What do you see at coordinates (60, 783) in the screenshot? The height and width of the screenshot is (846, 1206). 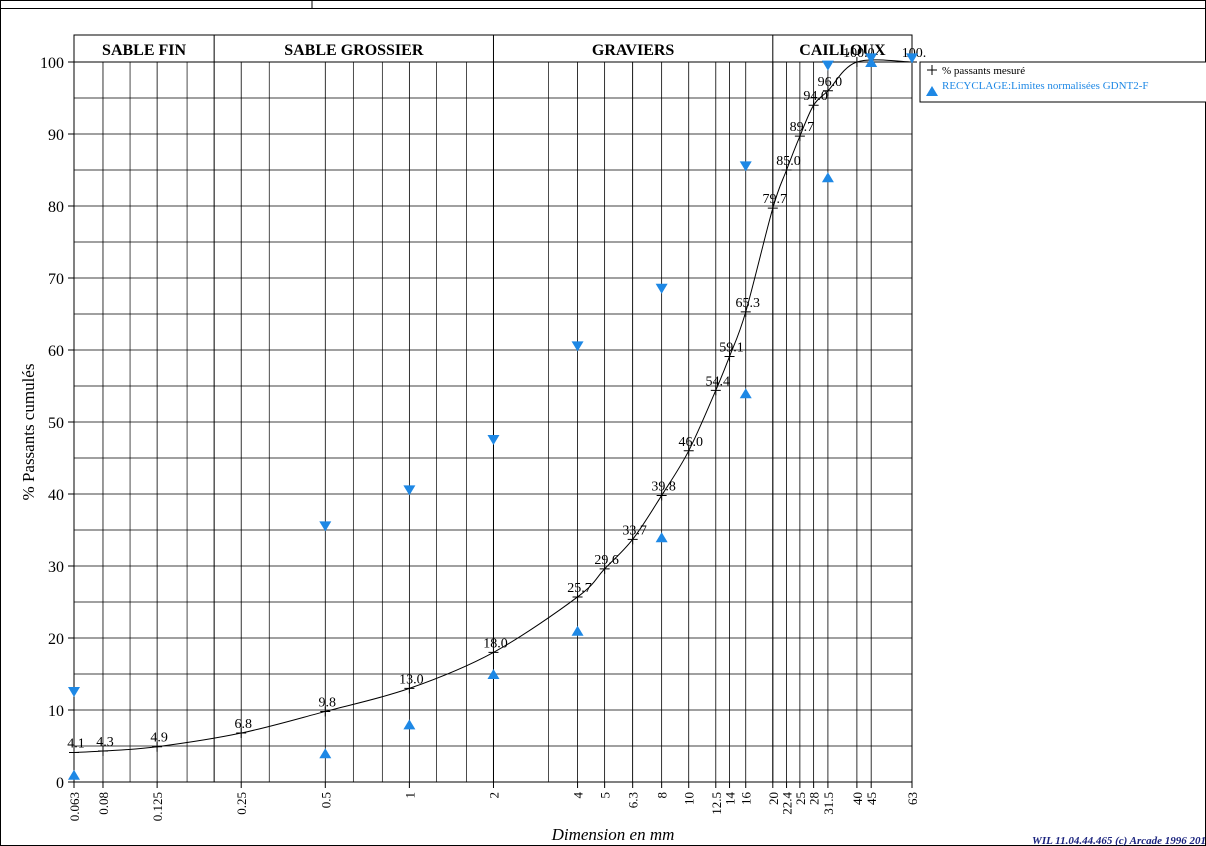 I see `y-tick-label: 0` at bounding box center [60, 783].